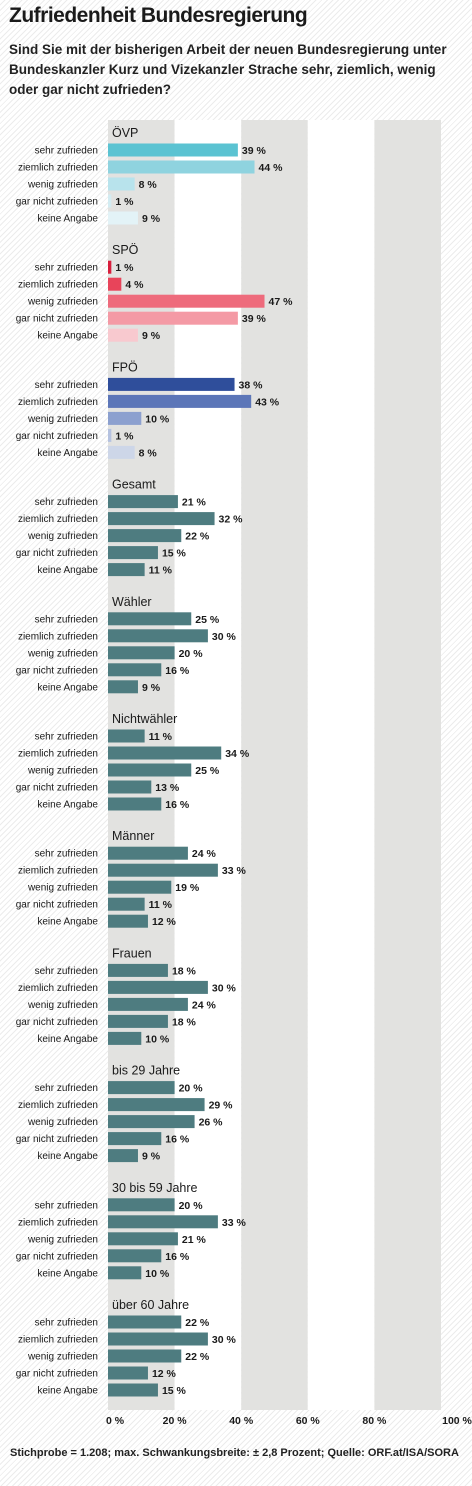 The width and height of the screenshot is (472, 1486). Describe the element at coordinates (221, 1106) in the screenshot. I see `value-label: 29 %` at that location.